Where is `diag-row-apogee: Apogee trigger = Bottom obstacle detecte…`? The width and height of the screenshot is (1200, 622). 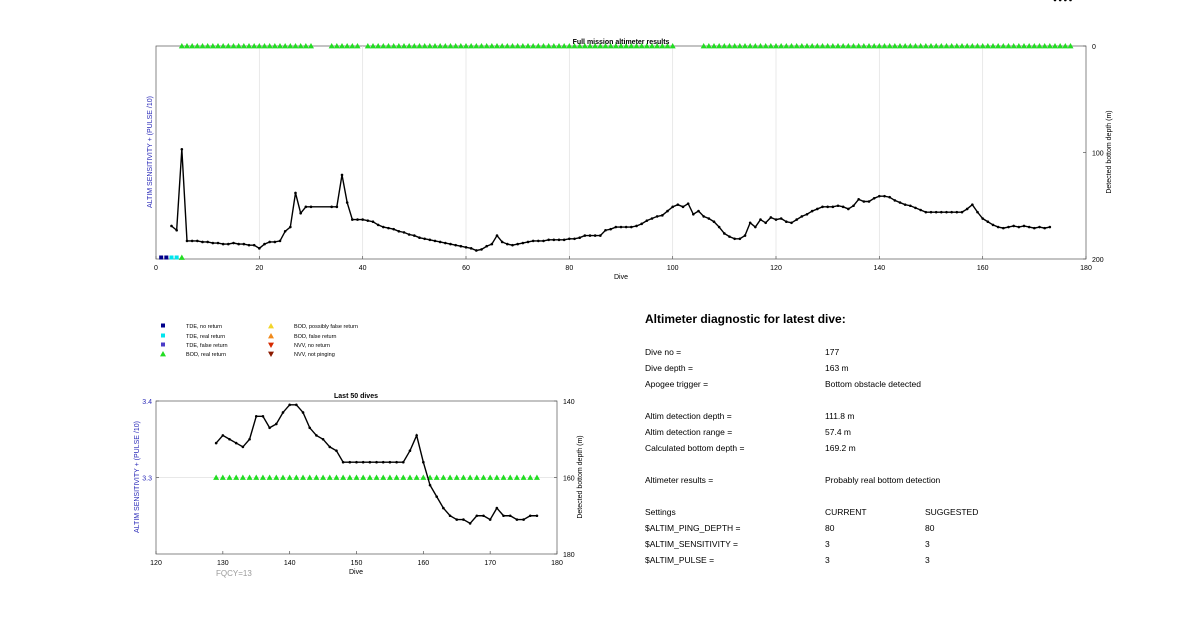 diag-row-apogee: Apogee trigger = Bottom obstacle detecte… is located at coordinates (905, 386).